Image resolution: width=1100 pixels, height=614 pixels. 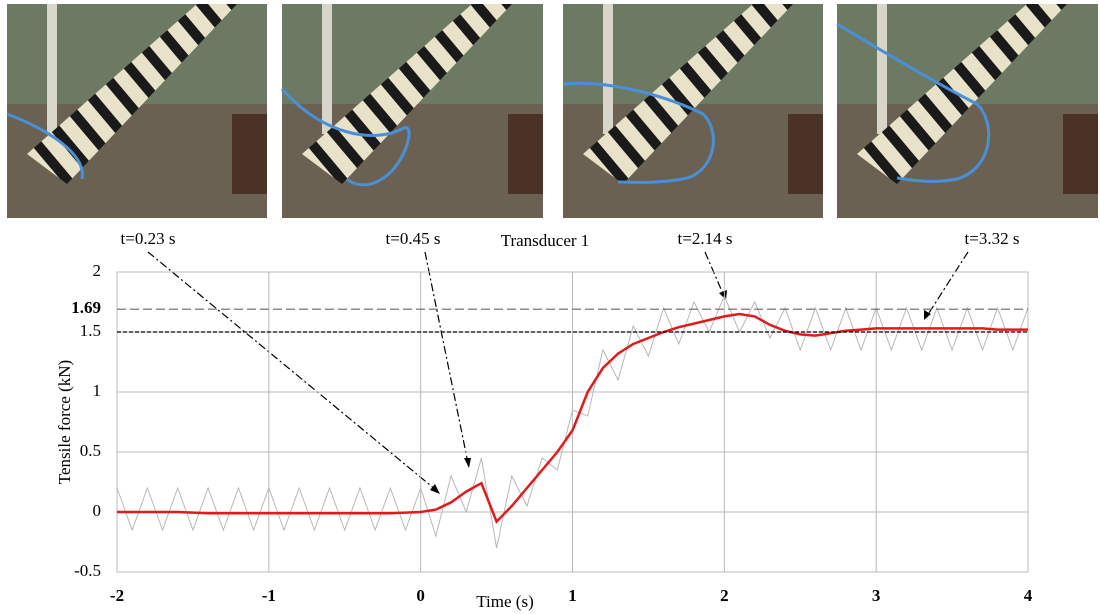 I want to click on chart-title: Transducer 1, so click(x=545, y=240).